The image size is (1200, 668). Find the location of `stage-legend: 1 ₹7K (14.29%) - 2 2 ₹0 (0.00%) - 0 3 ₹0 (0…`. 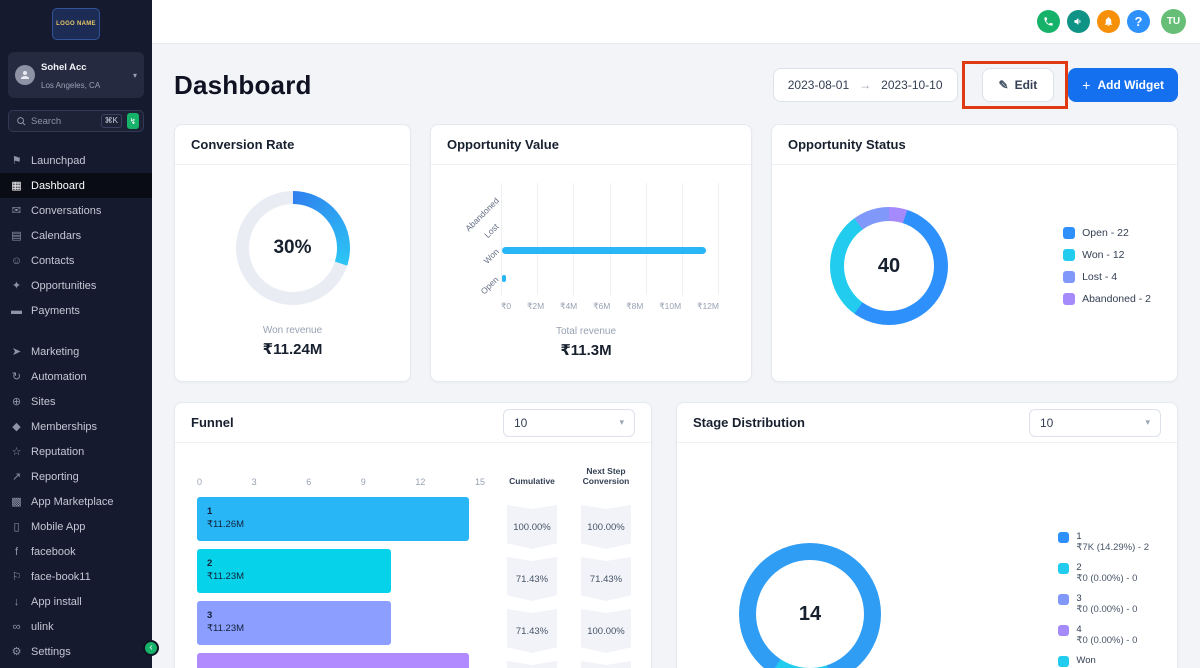

stage-legend: 1 ₹7K (14.29%) - 2 2 ₹0 (0.00%) - 0 3 ₹0 (0… is located at coordinates (1103, 599).